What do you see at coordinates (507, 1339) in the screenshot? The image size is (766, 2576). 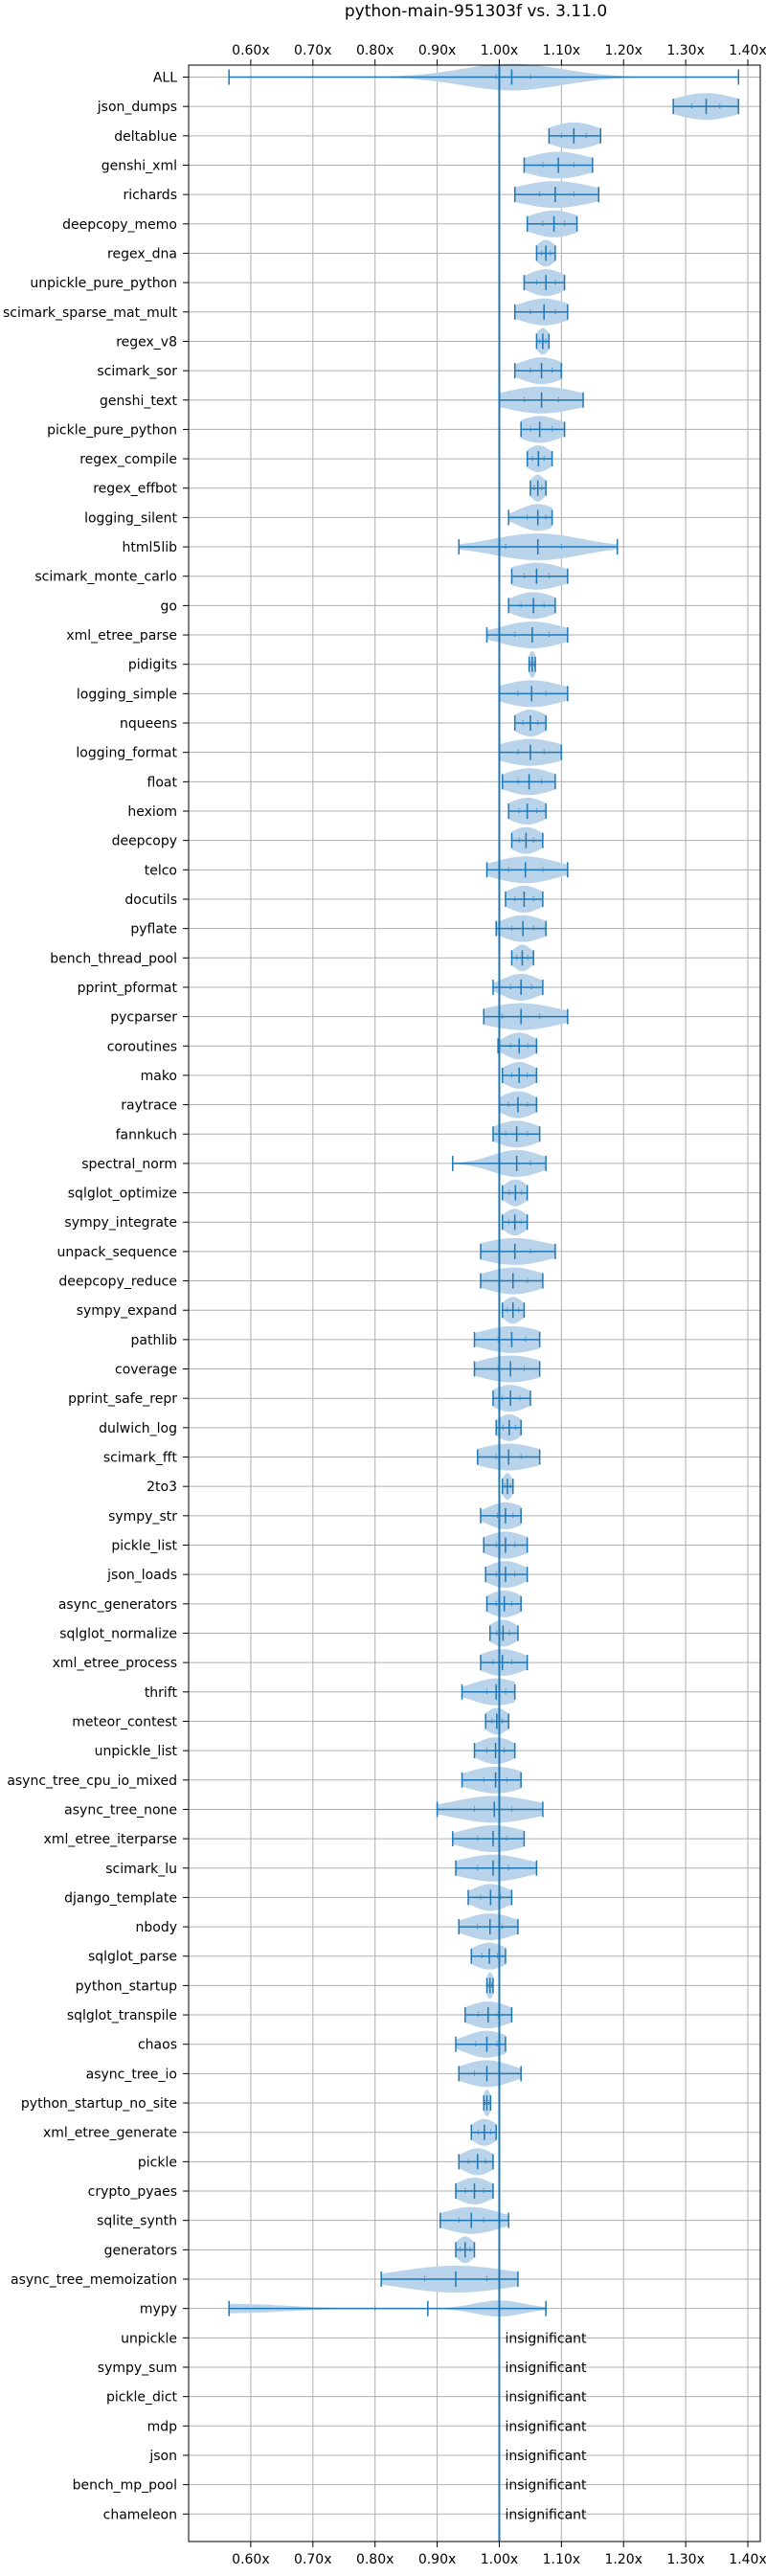 I see `violin-pathlib` at bounding box center [507, 1339].